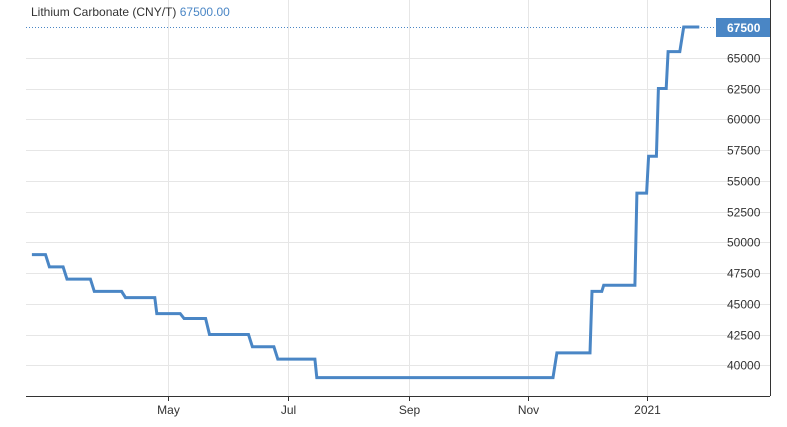  I want to click on chart-title: Lithium Carbonate (CNY/T) 67500.00, so click(130, 12).